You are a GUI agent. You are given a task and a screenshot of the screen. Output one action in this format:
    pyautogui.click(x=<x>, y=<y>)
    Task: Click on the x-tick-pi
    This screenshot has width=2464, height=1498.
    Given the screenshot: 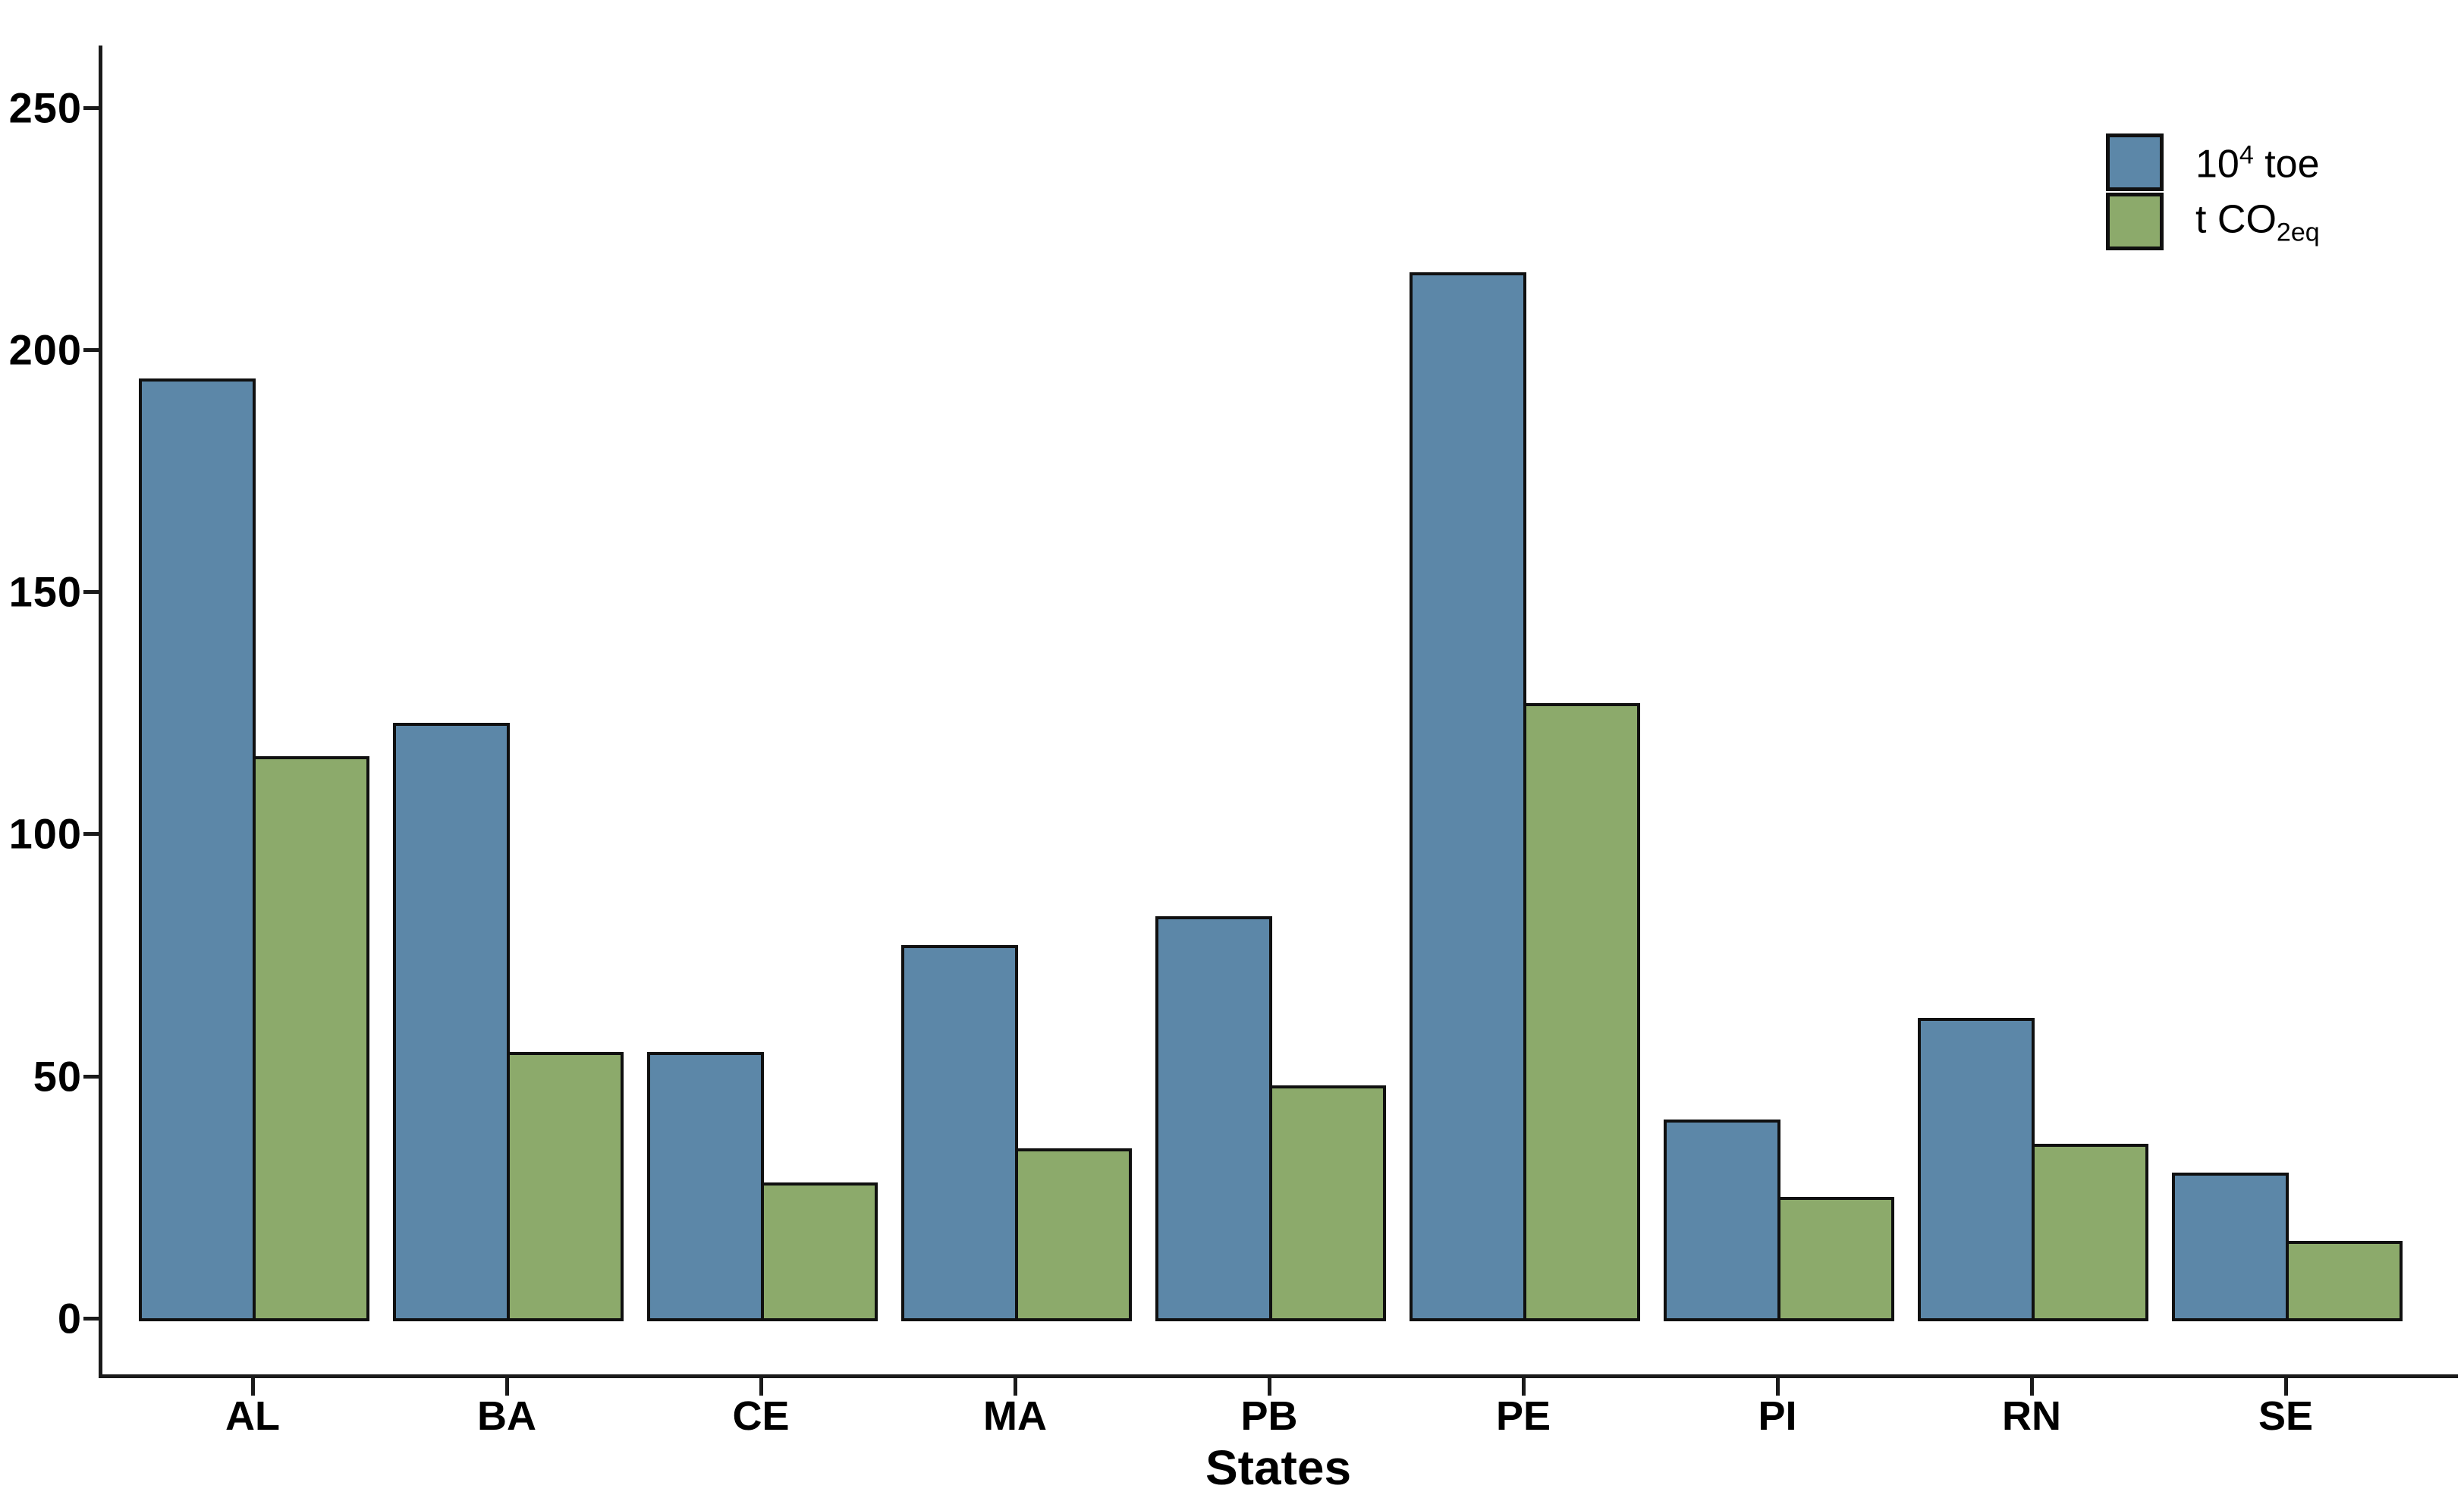 What is the action you would take?
    pyautogui.click(x=1778, y=1386)
    